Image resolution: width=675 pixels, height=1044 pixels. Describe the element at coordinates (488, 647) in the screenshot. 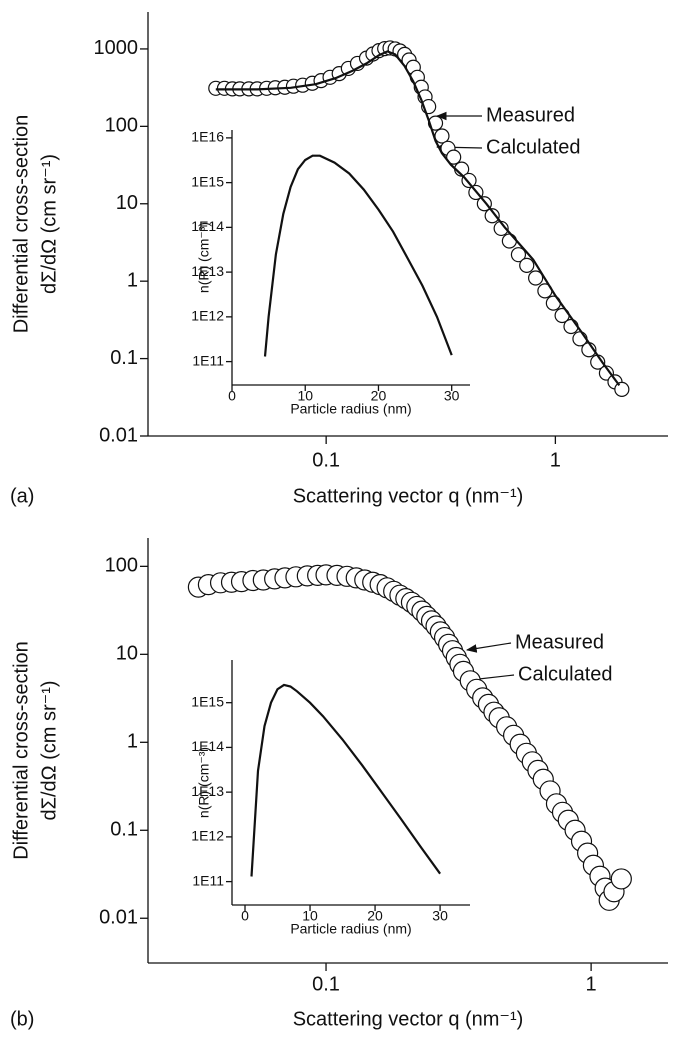

I see `legend-arrow` at that location.